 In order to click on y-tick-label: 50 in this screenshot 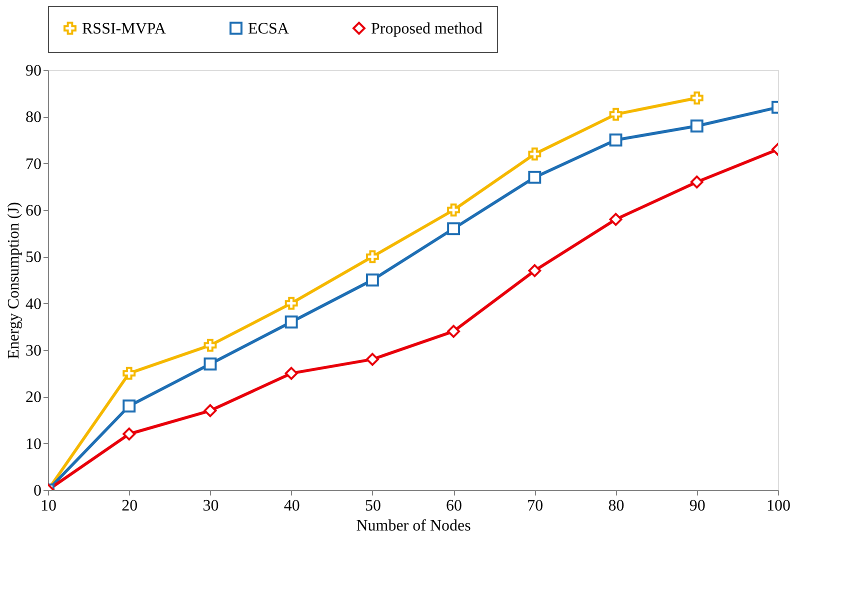, I will do `click(34, 257)`.